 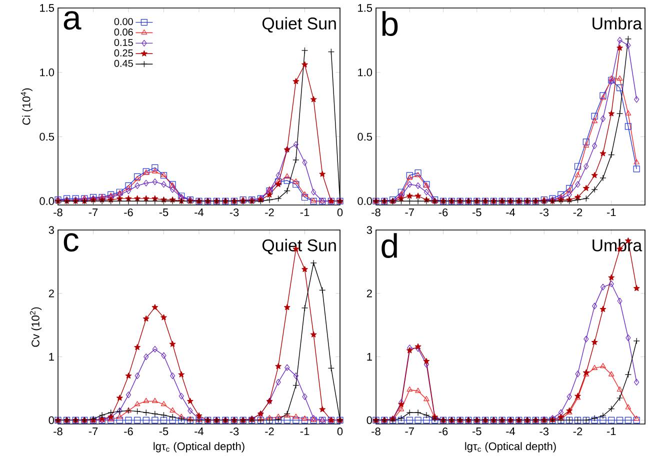 What do you see at coordinates (617, 23) in the screenshot?
I see `annotation: Umbra` at bounding box center [617, 23].